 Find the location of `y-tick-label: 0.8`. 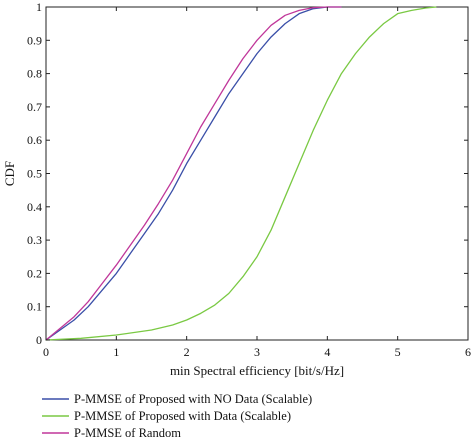

y-tick-label: 0.8 is located at coordinates (34, 74).